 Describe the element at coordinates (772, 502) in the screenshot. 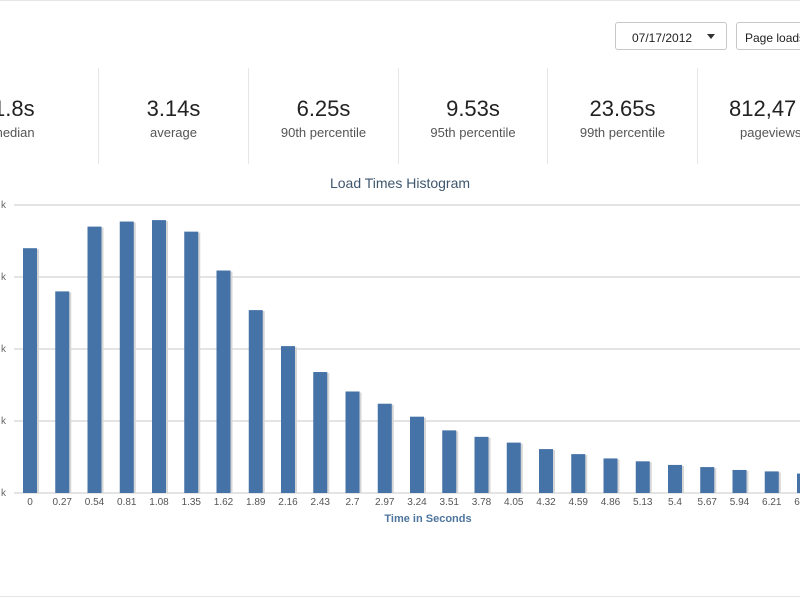

I see `x-tick-label: 6.21` at that location.